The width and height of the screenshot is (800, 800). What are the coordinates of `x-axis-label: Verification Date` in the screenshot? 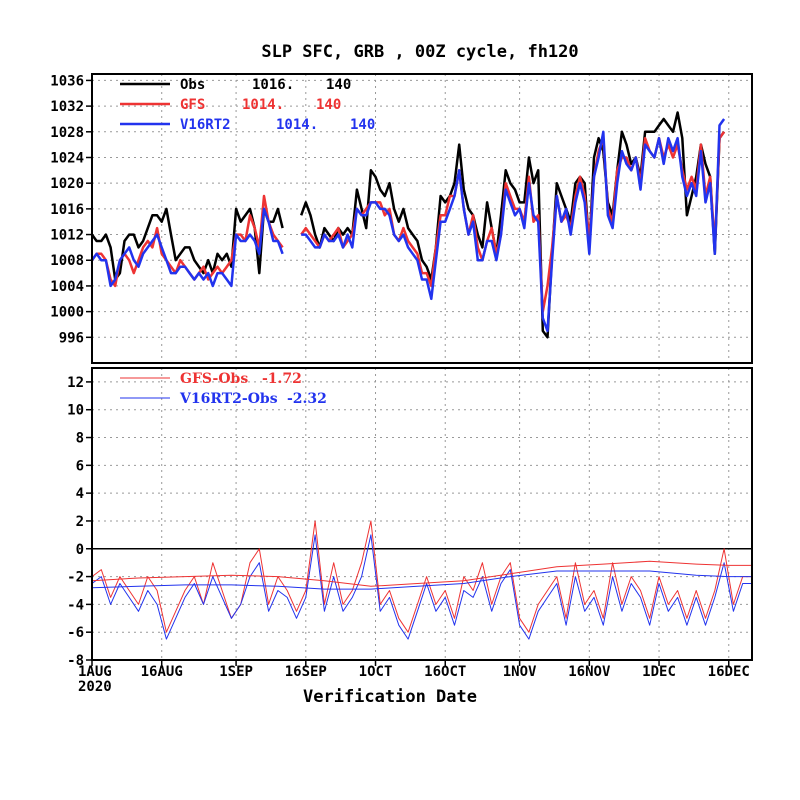 It's located at (390, 697).